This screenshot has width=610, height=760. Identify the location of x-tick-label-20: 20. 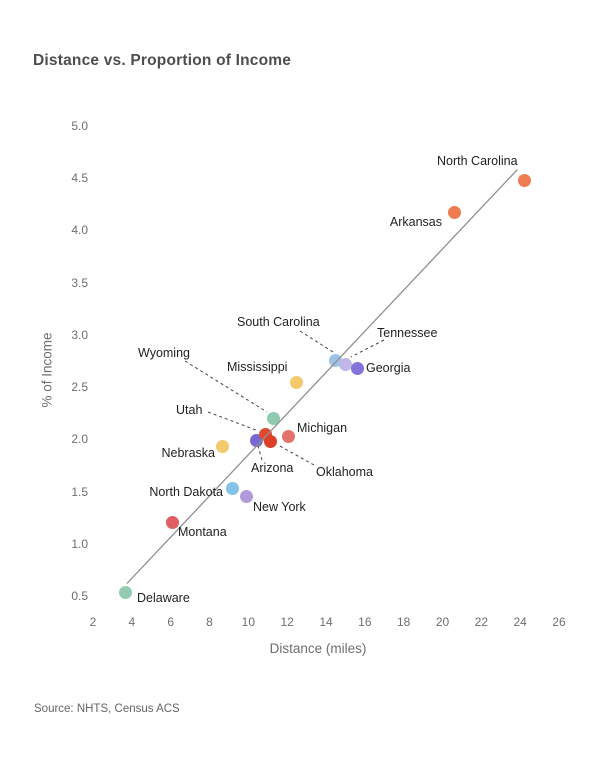
(442, 622).